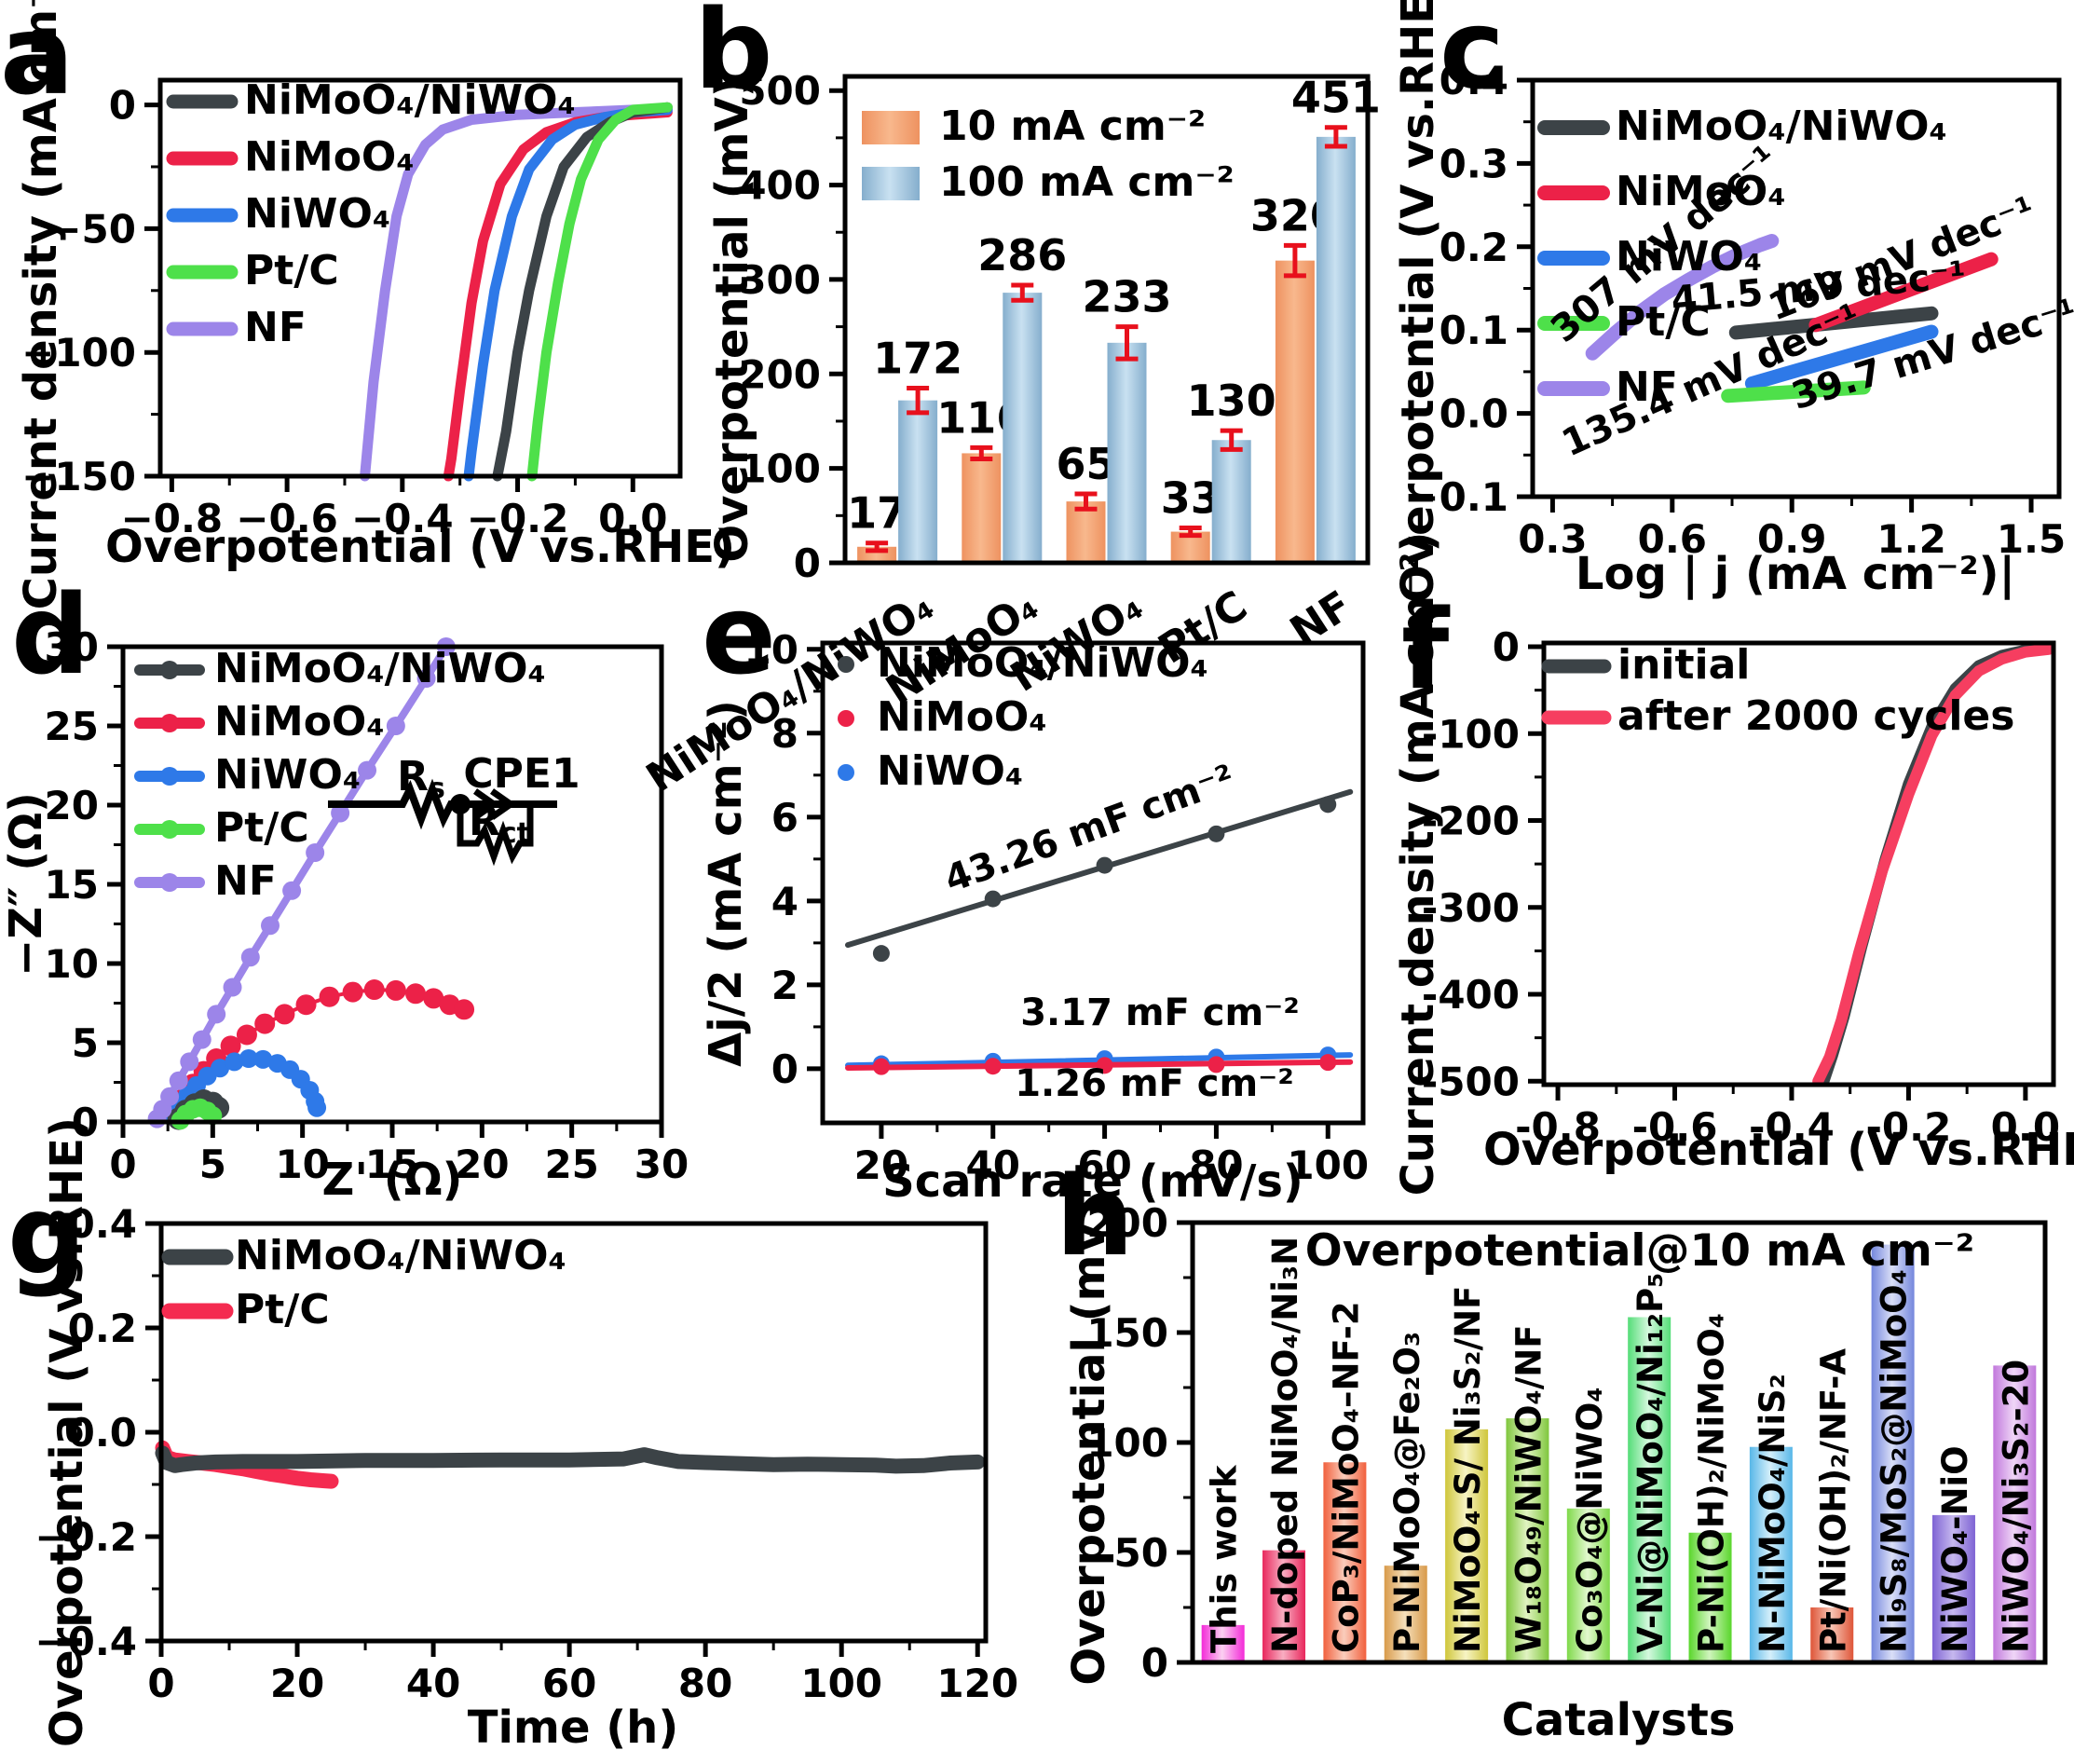 The image size is (2074, 1764). Describe the element at coordinates (1773, 1513) in the screenshot. I see `svg-text: N-NiMoO₄/NiS₂` at that location.